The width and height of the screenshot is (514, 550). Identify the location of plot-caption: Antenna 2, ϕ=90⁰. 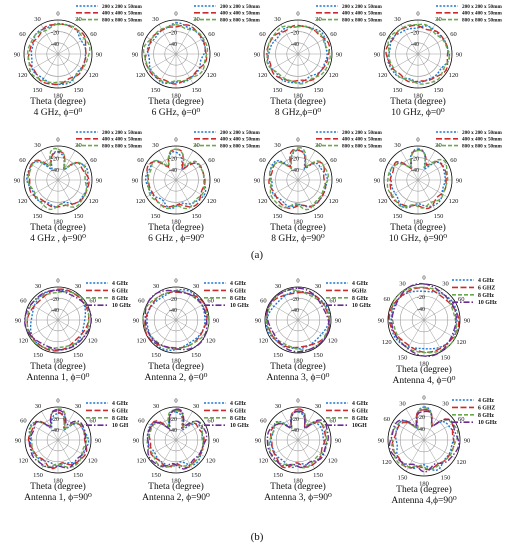
(176, 498).